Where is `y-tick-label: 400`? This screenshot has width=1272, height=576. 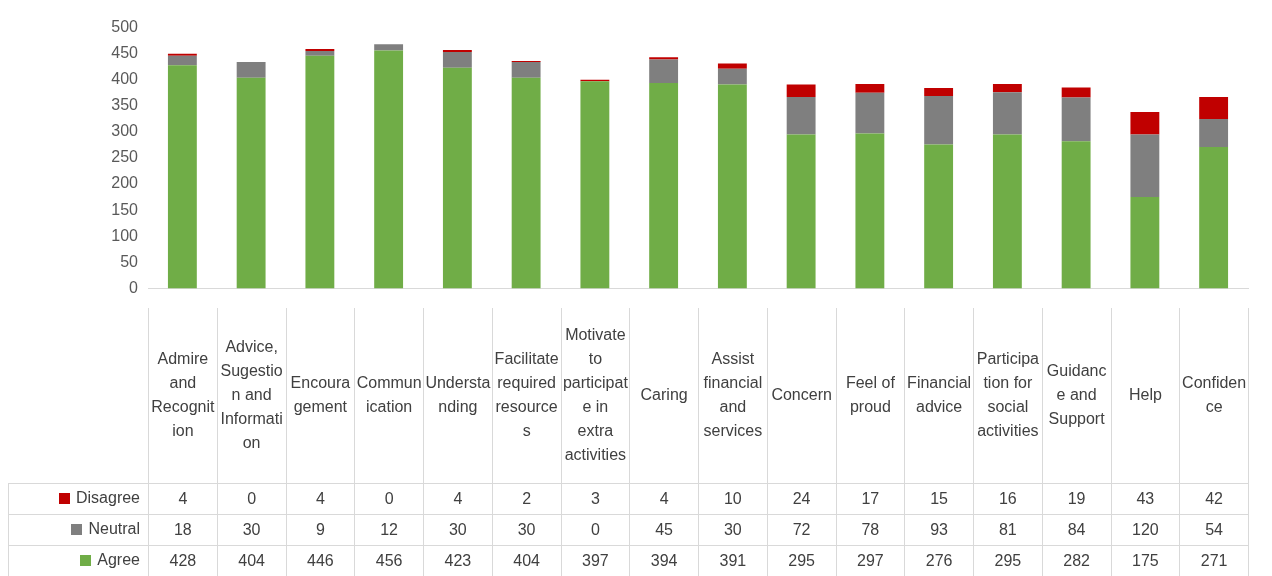 y-tick-label: 400 is located at coordinates (125, 79).